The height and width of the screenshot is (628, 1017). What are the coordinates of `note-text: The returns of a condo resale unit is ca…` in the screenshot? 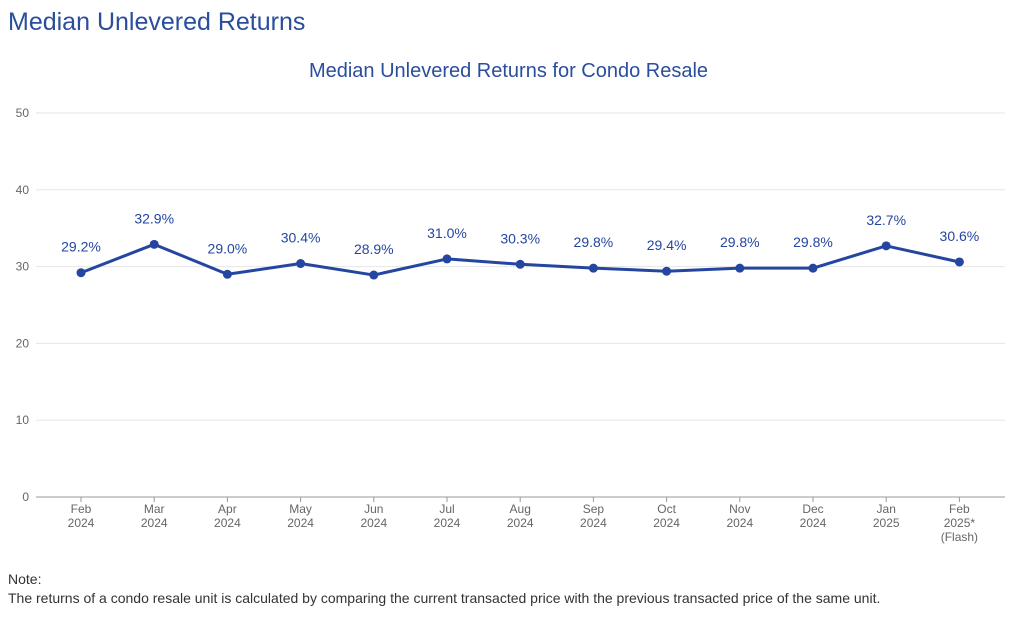 It's located at (444, 598).